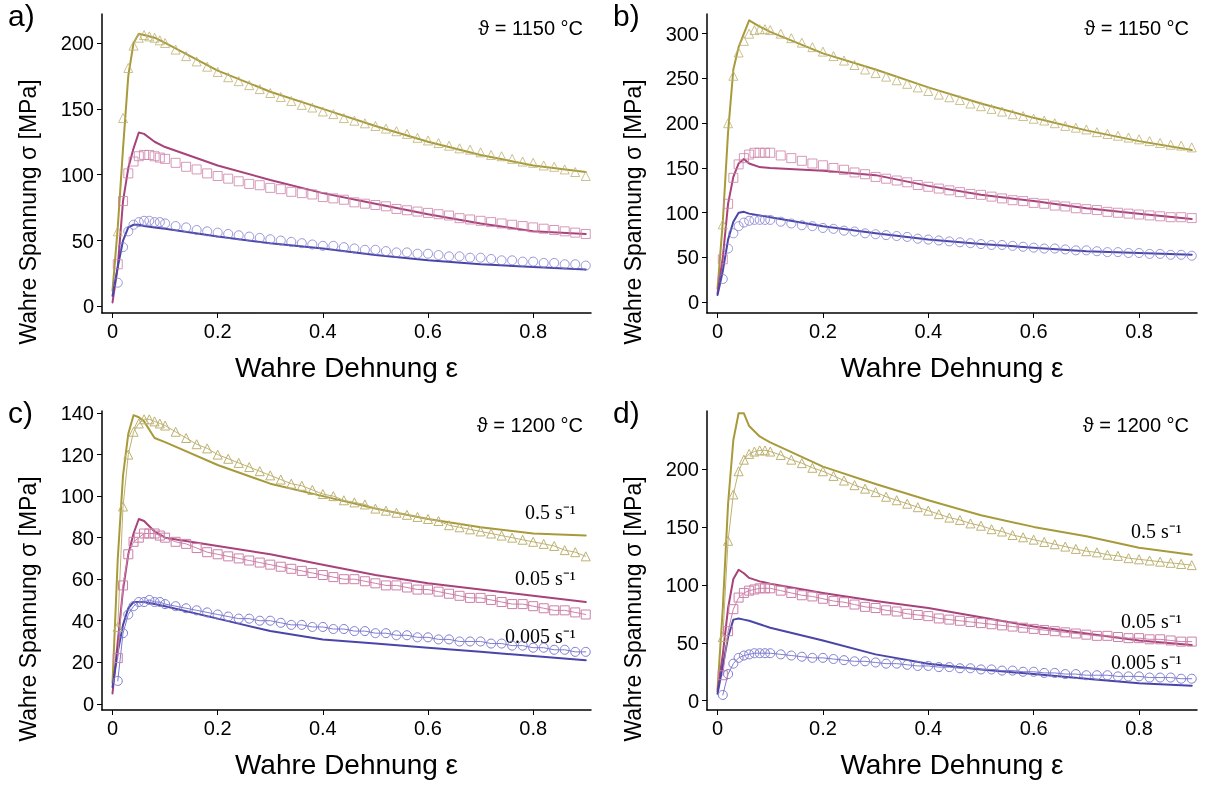  I want to click on y-tick-label: 200, so click(77, 42).